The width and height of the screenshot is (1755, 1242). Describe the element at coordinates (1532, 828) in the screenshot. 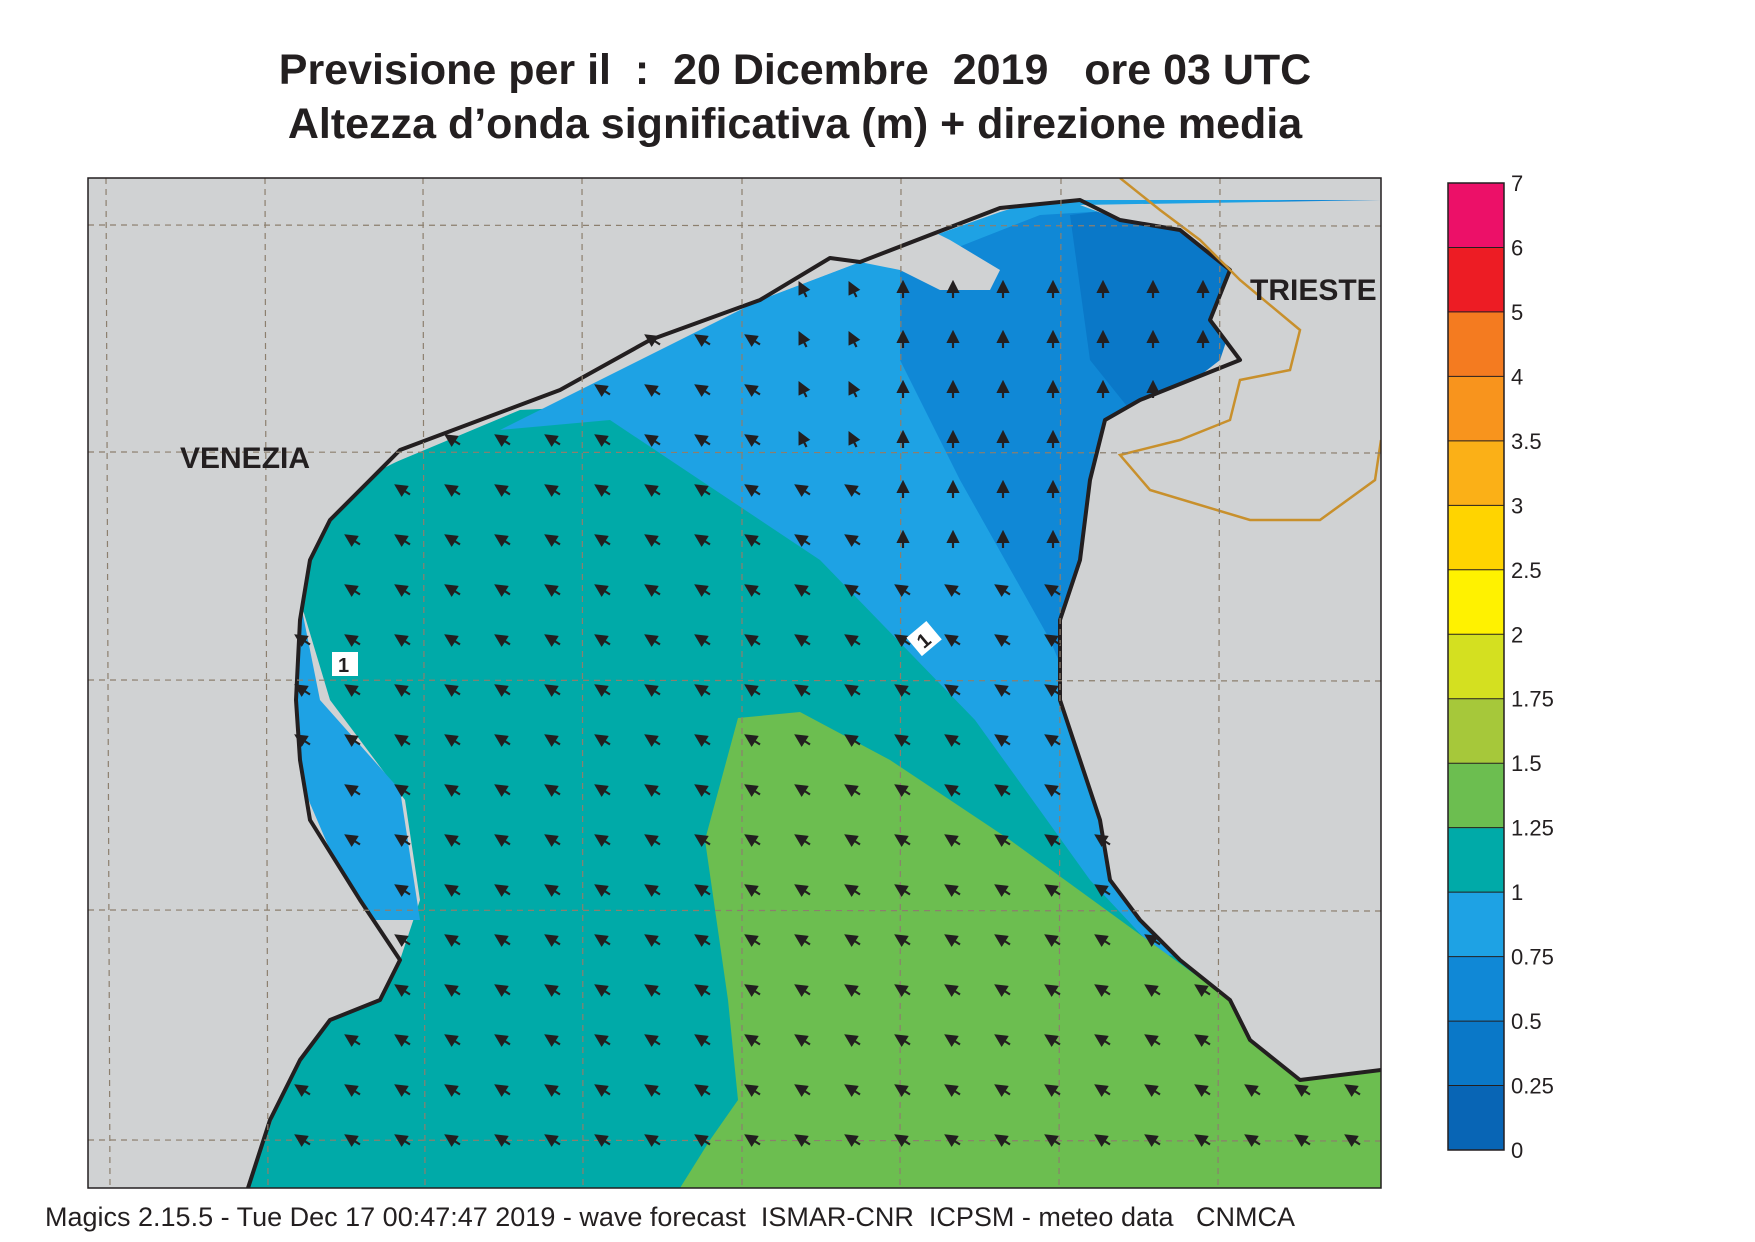

I see `colorbar-tick-label: 1.25` at that location.